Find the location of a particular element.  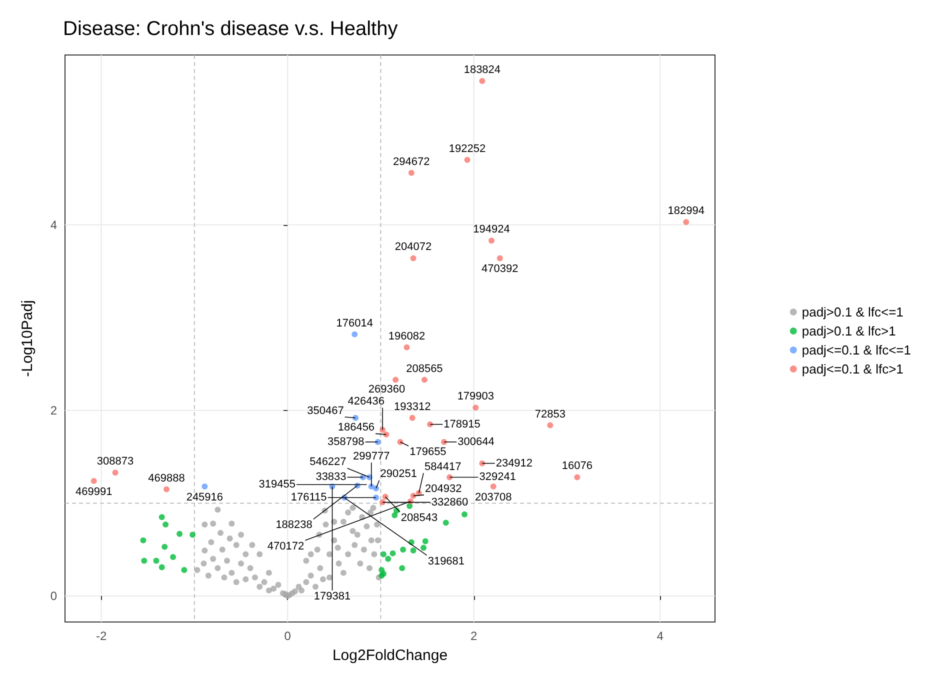

annotation: 193312 is located at coordinates (412, 406).